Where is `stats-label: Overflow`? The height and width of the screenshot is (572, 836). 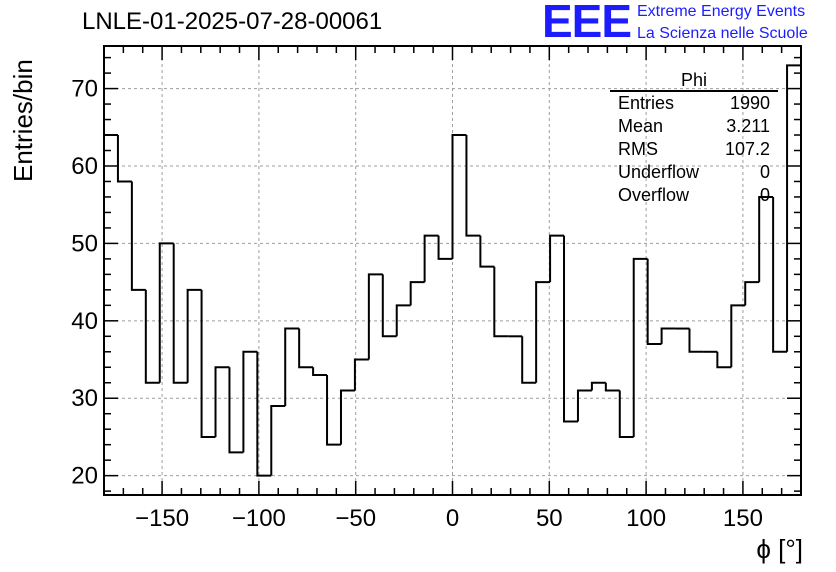 stats-label: Overflow is located at coordinates (654, 195).